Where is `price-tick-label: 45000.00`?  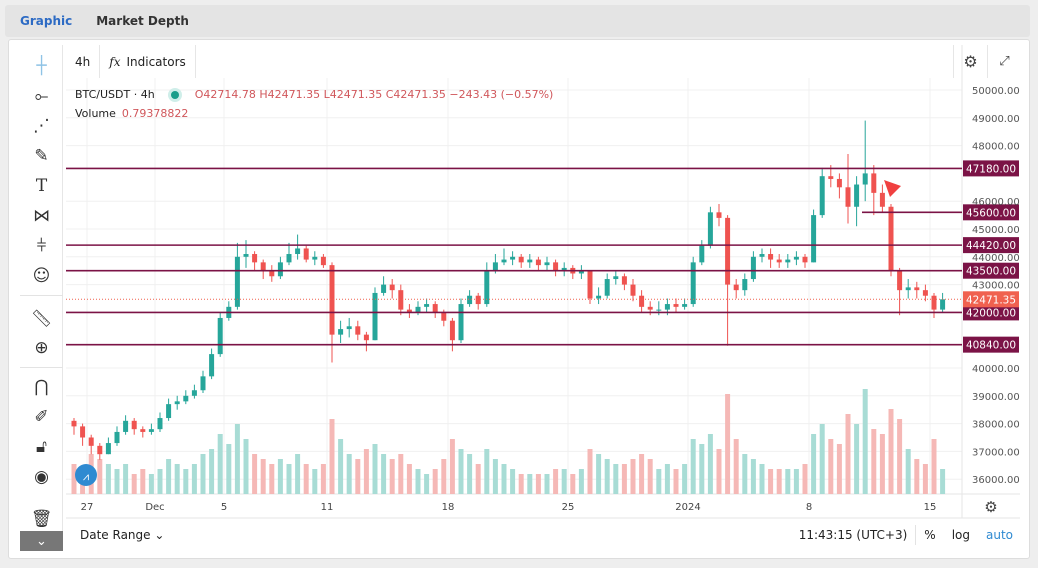 price-tick-label: 45000.00 is located at coordinates (996, 230).